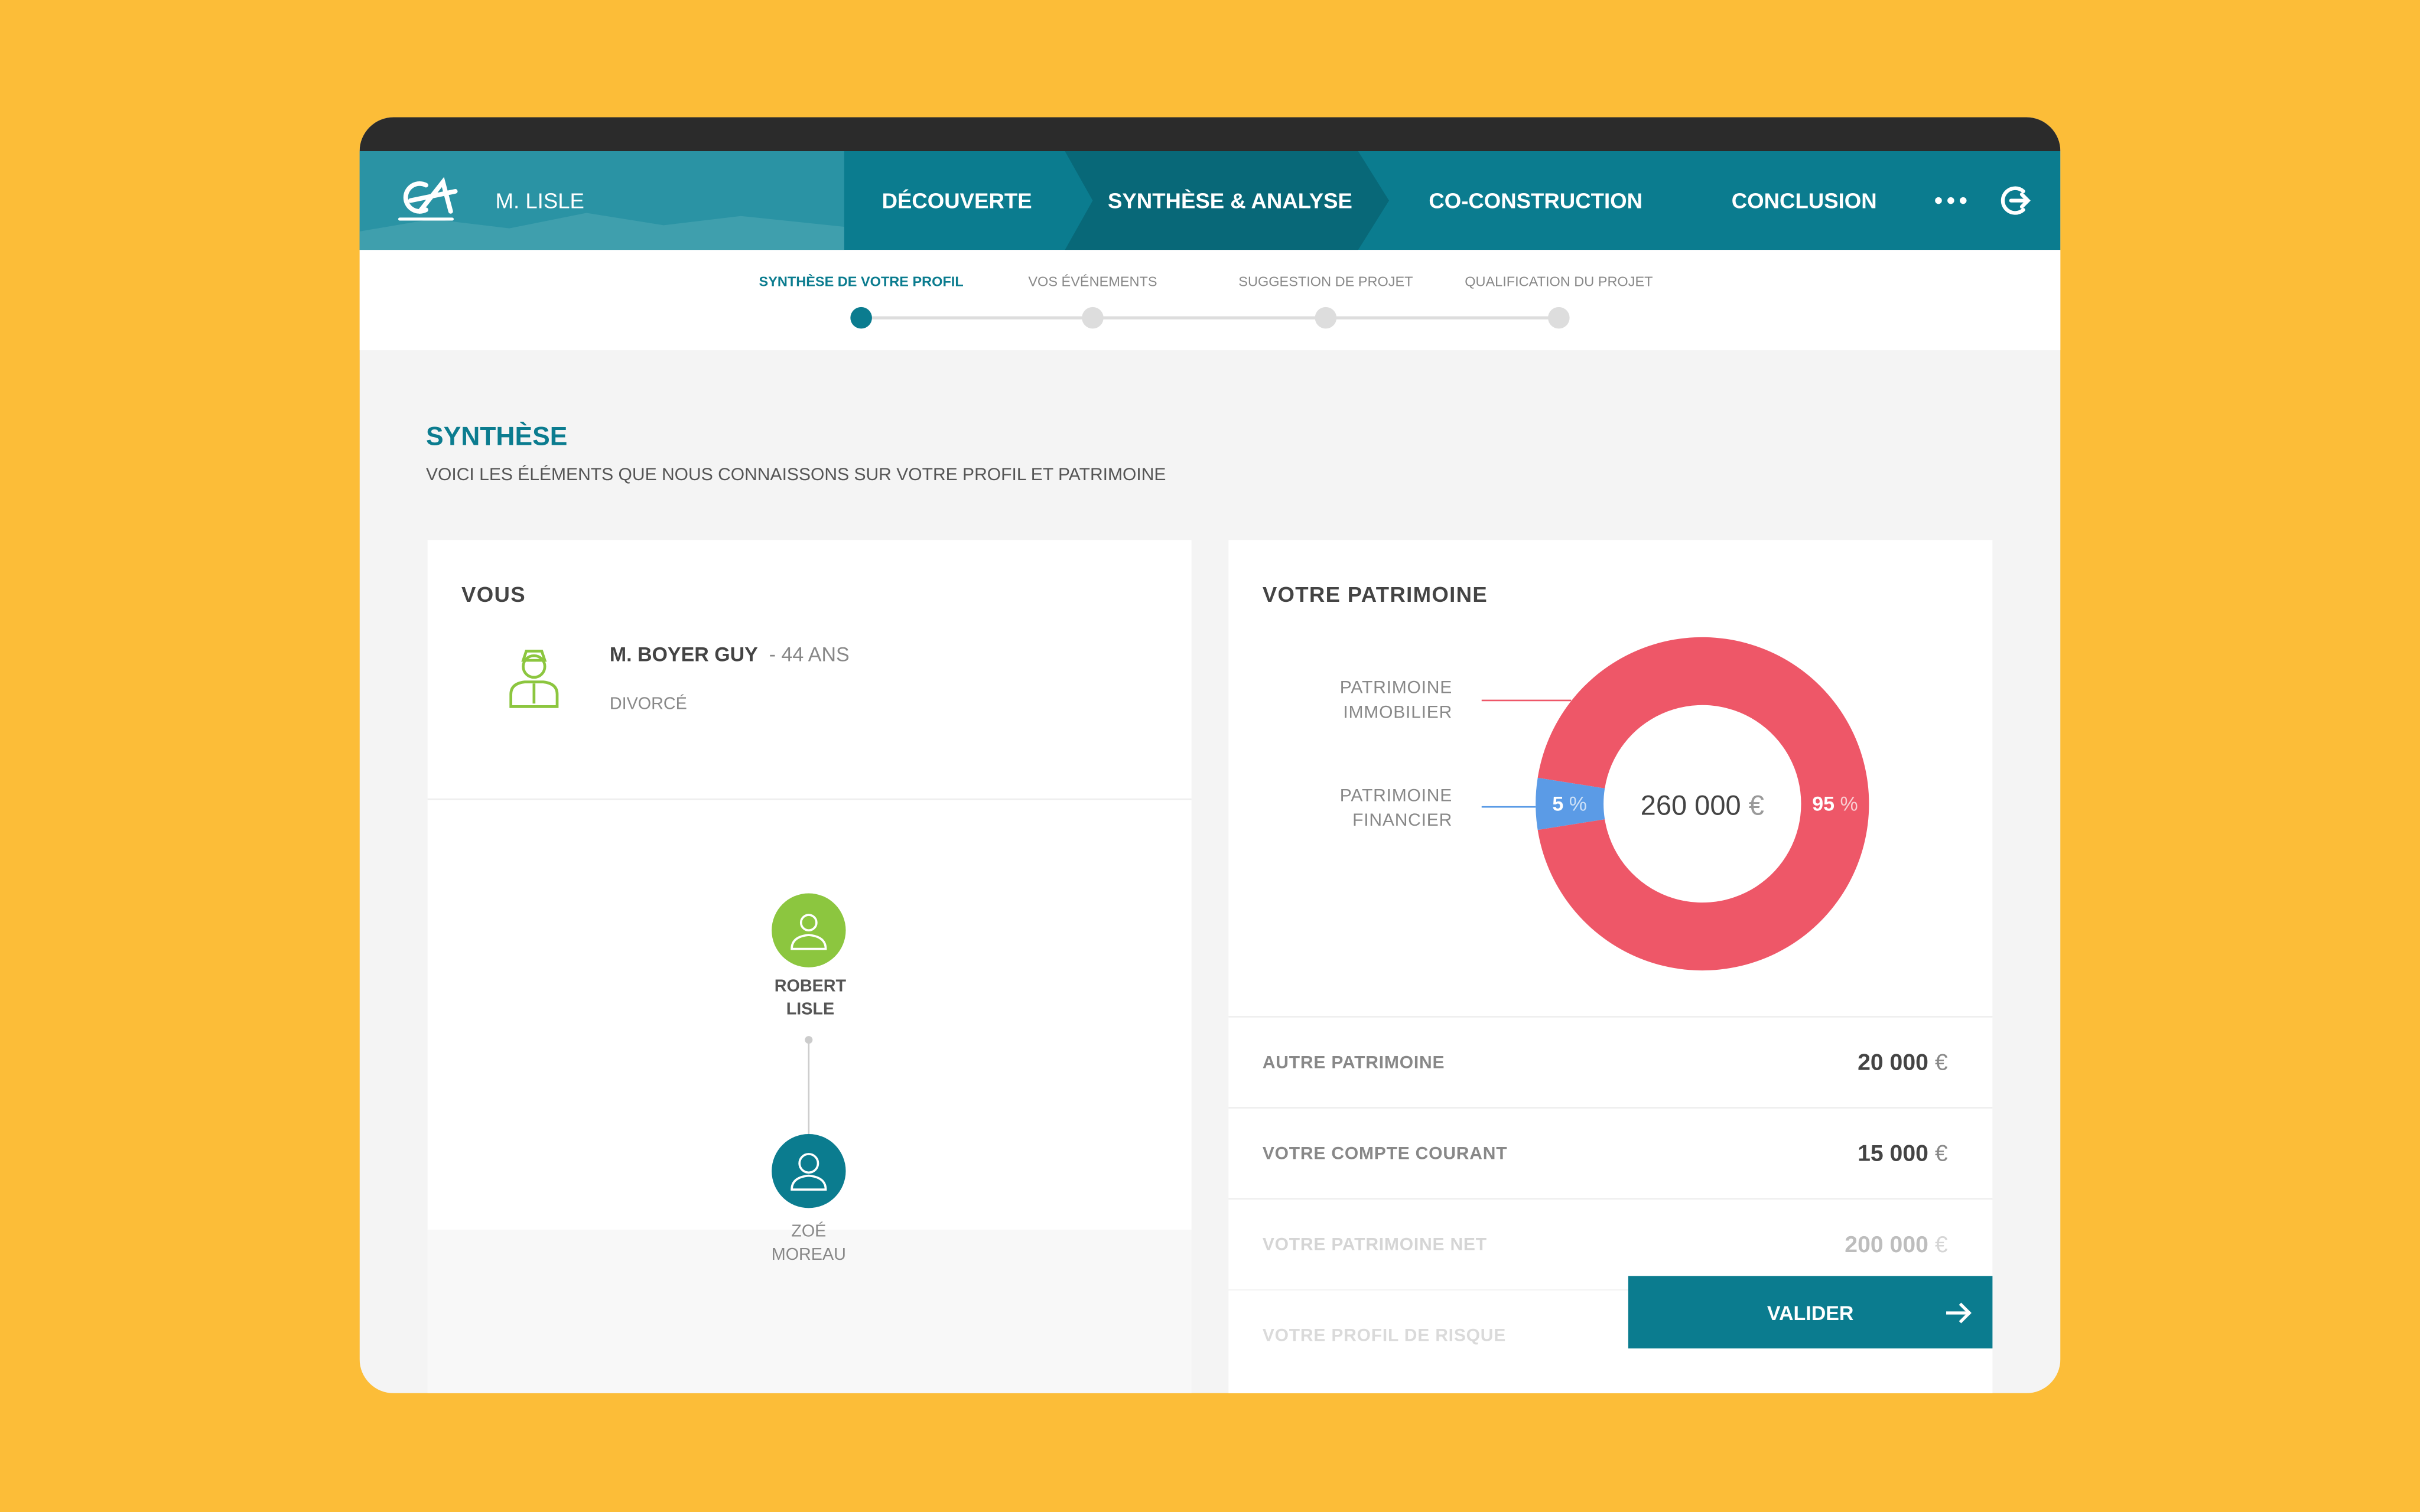 The height and width of the screenshot is (1512, 2420). I want to click on donut, so click(1702, 804).